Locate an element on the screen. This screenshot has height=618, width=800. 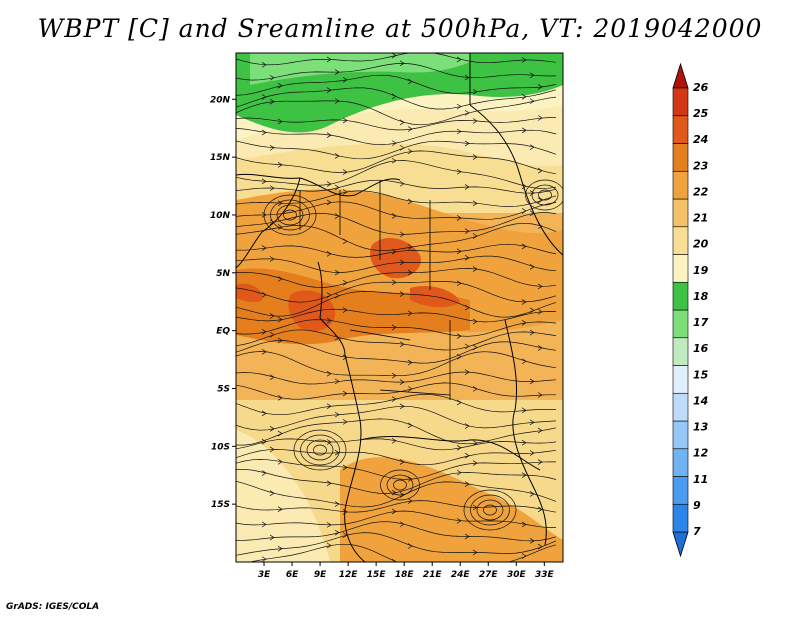
field-hot-spot-coast is located at coordinates (249, 293).